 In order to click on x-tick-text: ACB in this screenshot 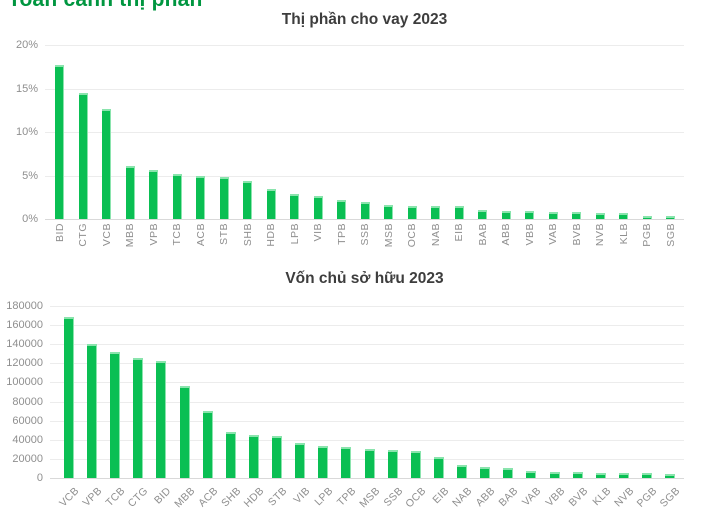, I will do `click(200, 235)`.